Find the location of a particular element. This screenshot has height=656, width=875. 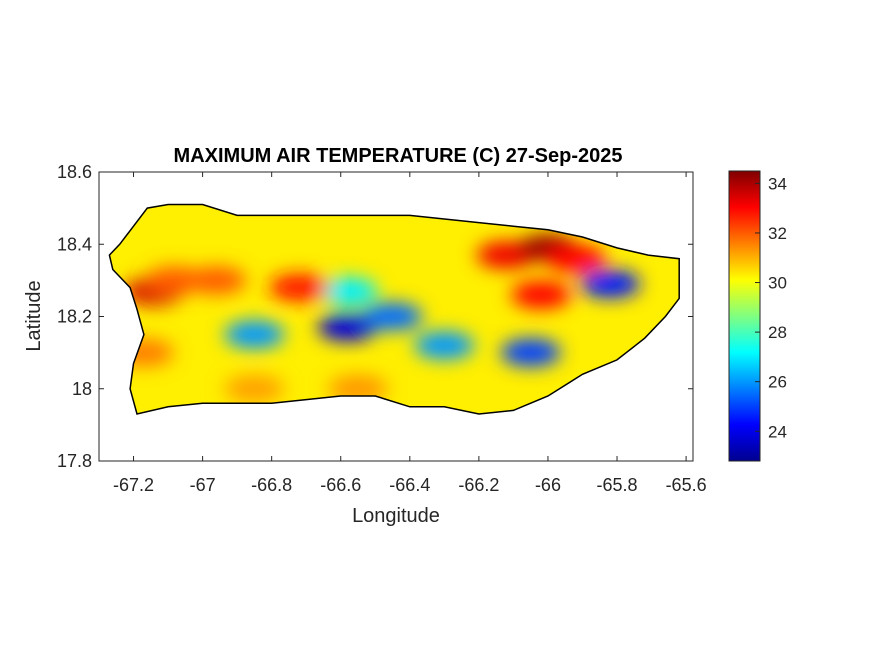

map-title: MAXIMUM AIR TEMPERATURE (C) 27-Sep-2025 is located at coordinates (398, 156).